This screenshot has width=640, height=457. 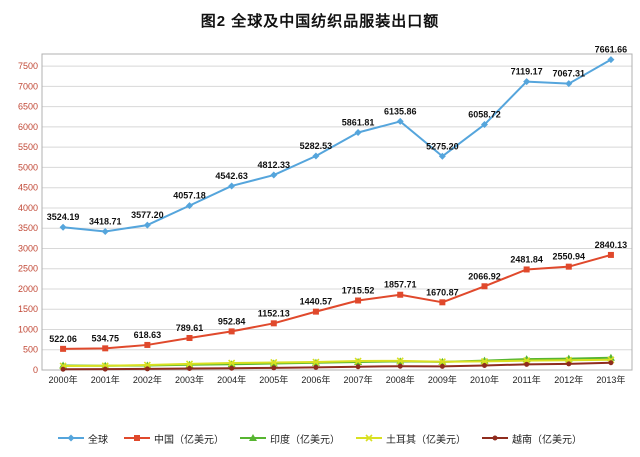 What do you see at coordinates (358, 123) in the screenshot?
I see `series-global-data-label: 5861.81` at bounding box center [358, 123].